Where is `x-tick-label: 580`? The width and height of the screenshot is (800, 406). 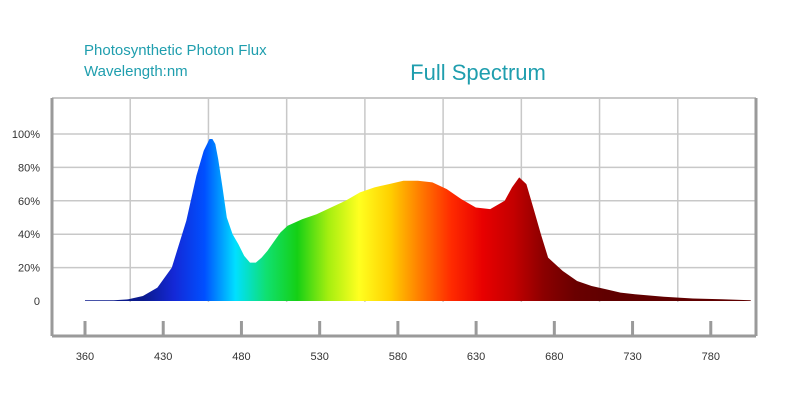
x-tick-label: 580 is located at coordinates (398, 357).